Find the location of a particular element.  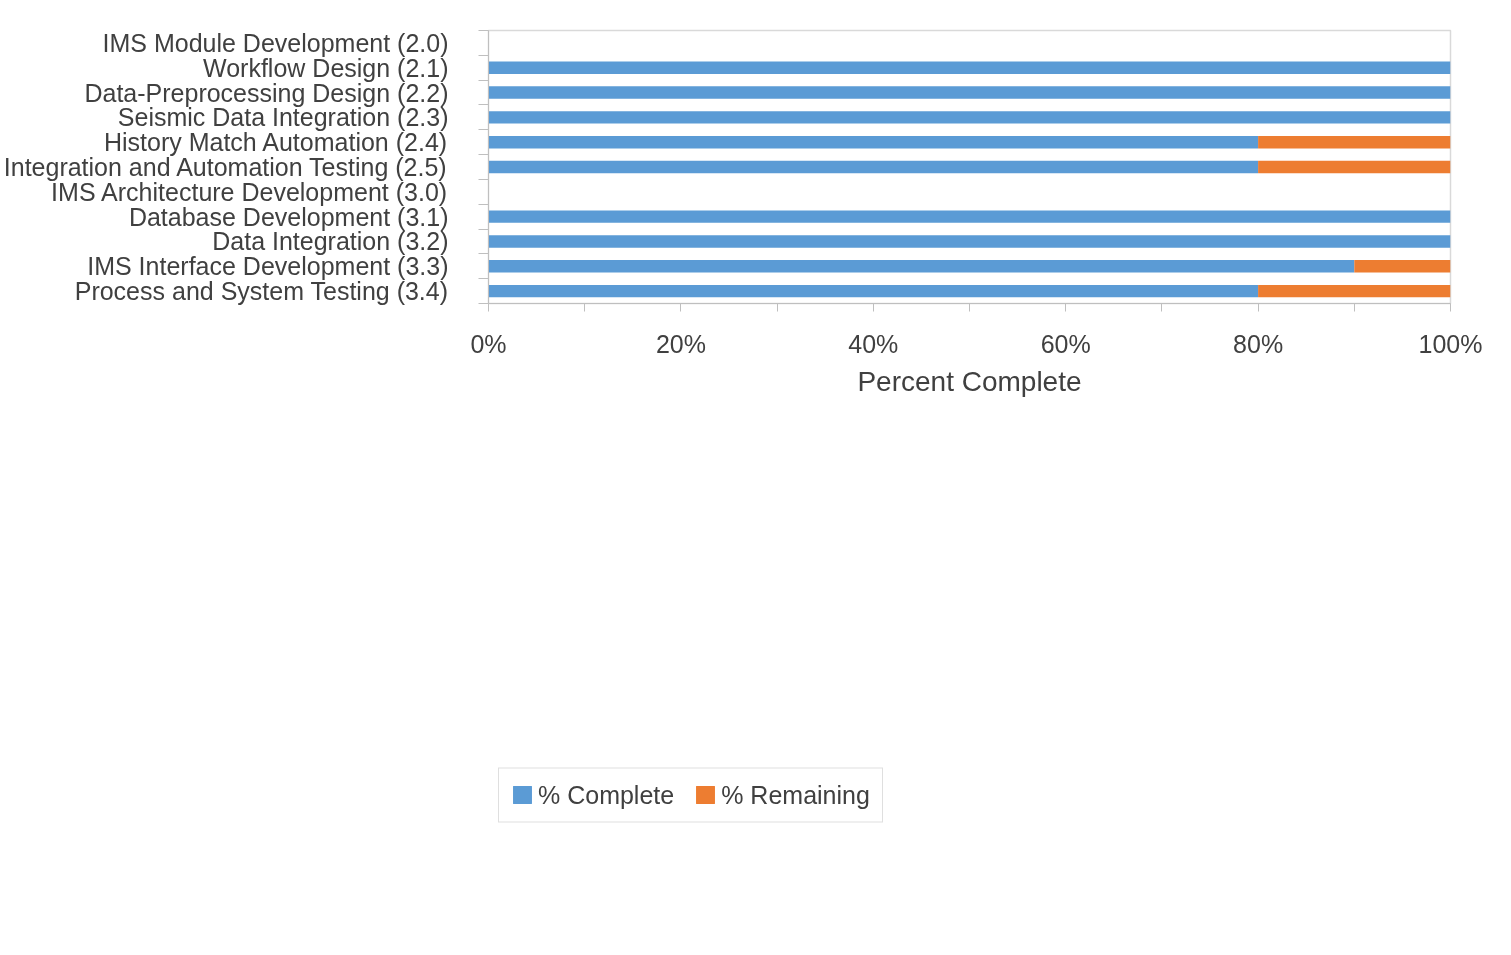

x-axis-title: Percent Complete is located at coordinates (969, 381).